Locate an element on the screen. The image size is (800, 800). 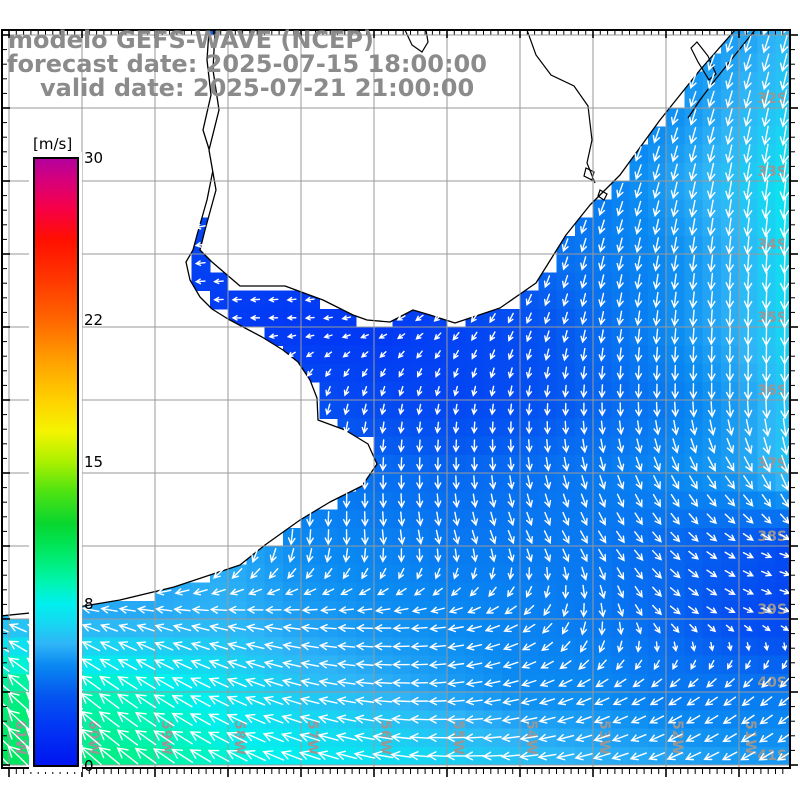
forecast-date-text: forecast date: 2025-07-15 18:00:00 is located at coordinates (247, 64).